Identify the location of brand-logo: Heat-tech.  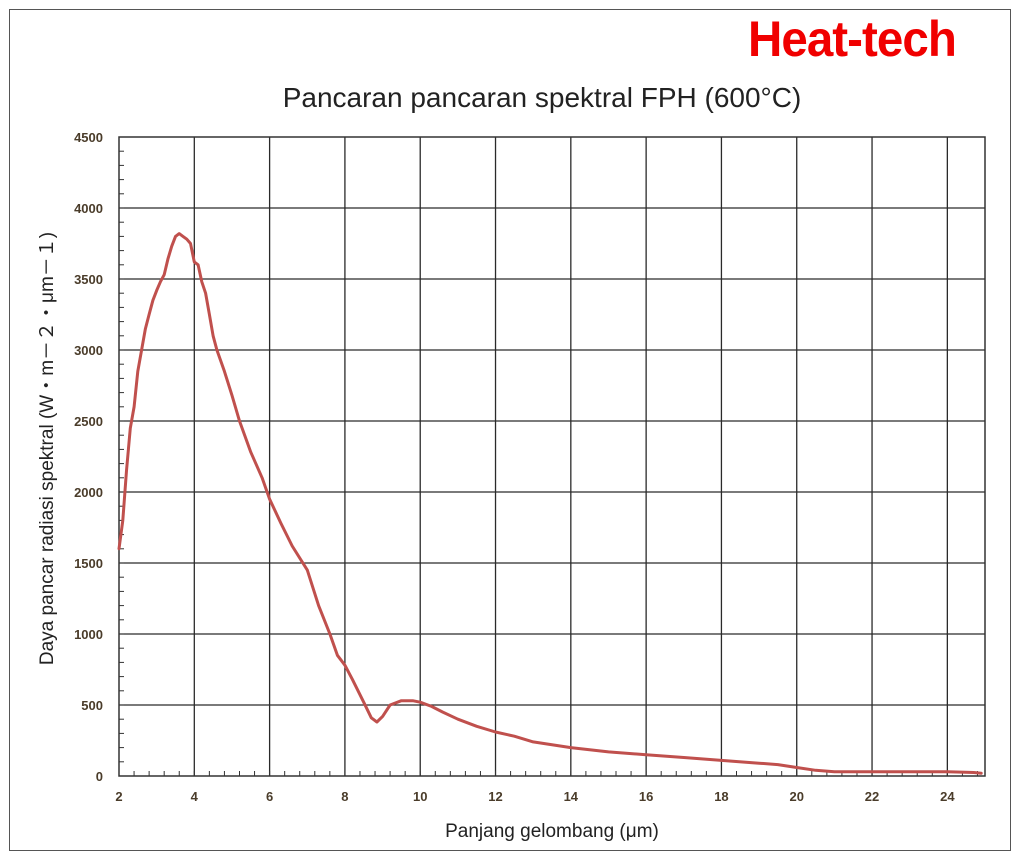
(852, 39).